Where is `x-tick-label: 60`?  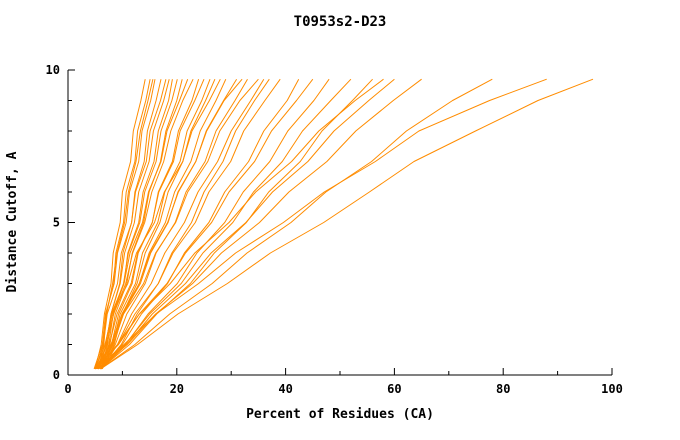
x-tick-label: 60 is located at coordinates (394, 389).